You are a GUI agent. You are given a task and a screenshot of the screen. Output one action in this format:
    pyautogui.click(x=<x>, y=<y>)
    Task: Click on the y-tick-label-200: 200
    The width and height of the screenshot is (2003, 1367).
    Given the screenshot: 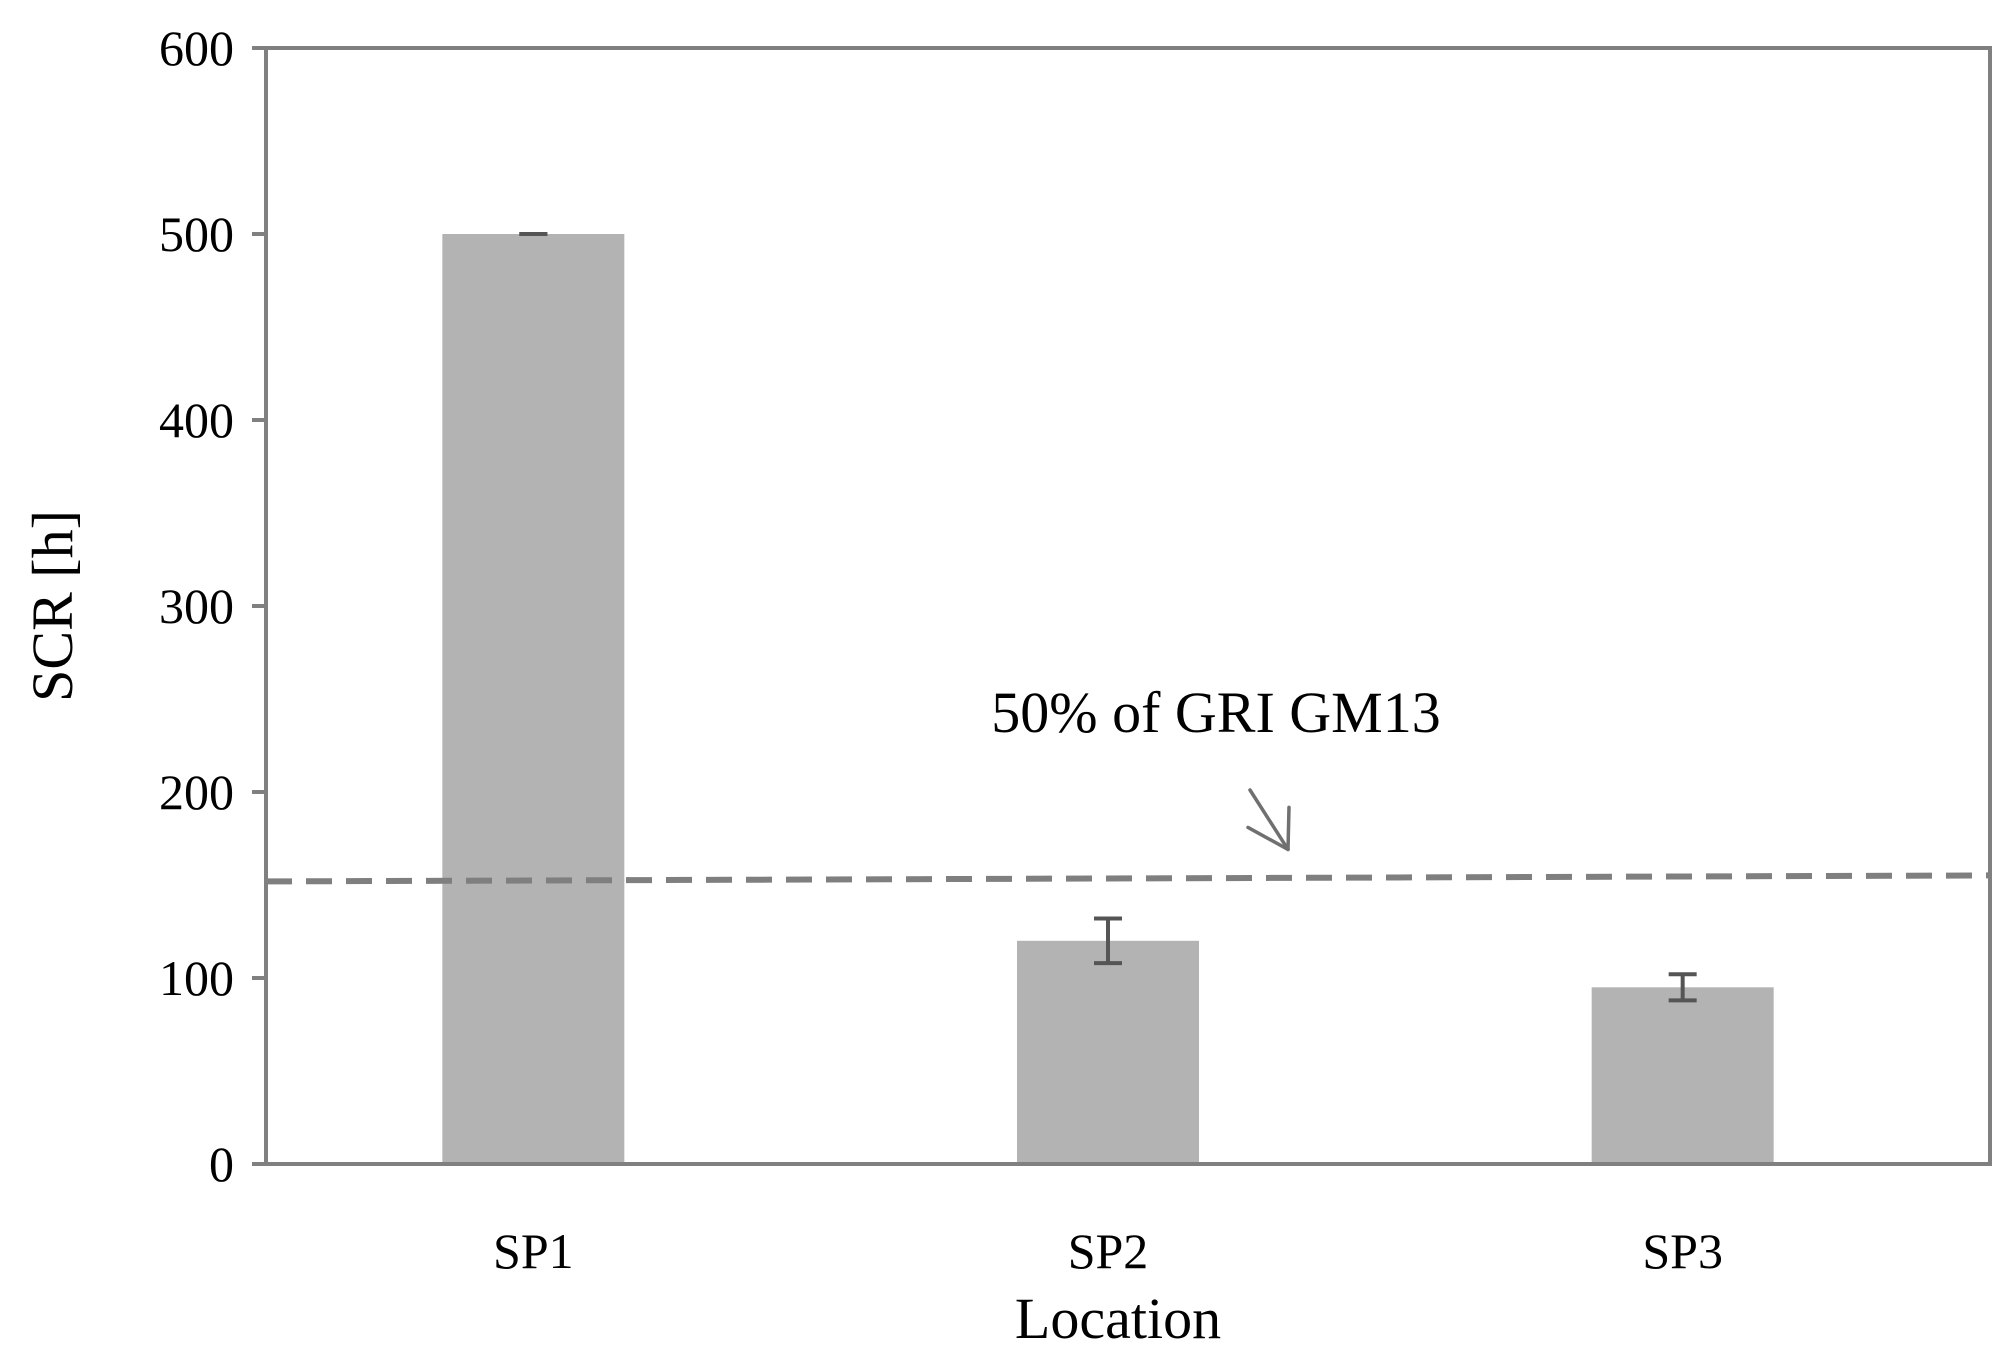 What is the action you would take?
    pyautogui.click(x=196, y=792)
    